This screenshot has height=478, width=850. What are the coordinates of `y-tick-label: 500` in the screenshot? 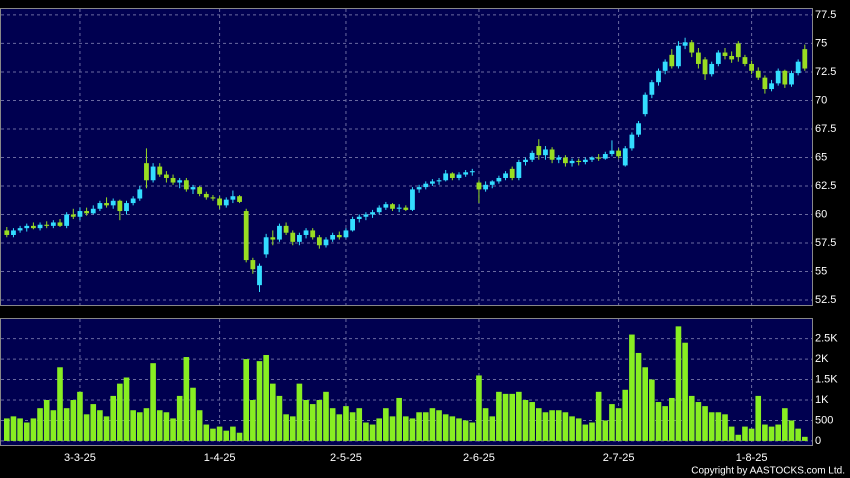 It's located at (824, 420).